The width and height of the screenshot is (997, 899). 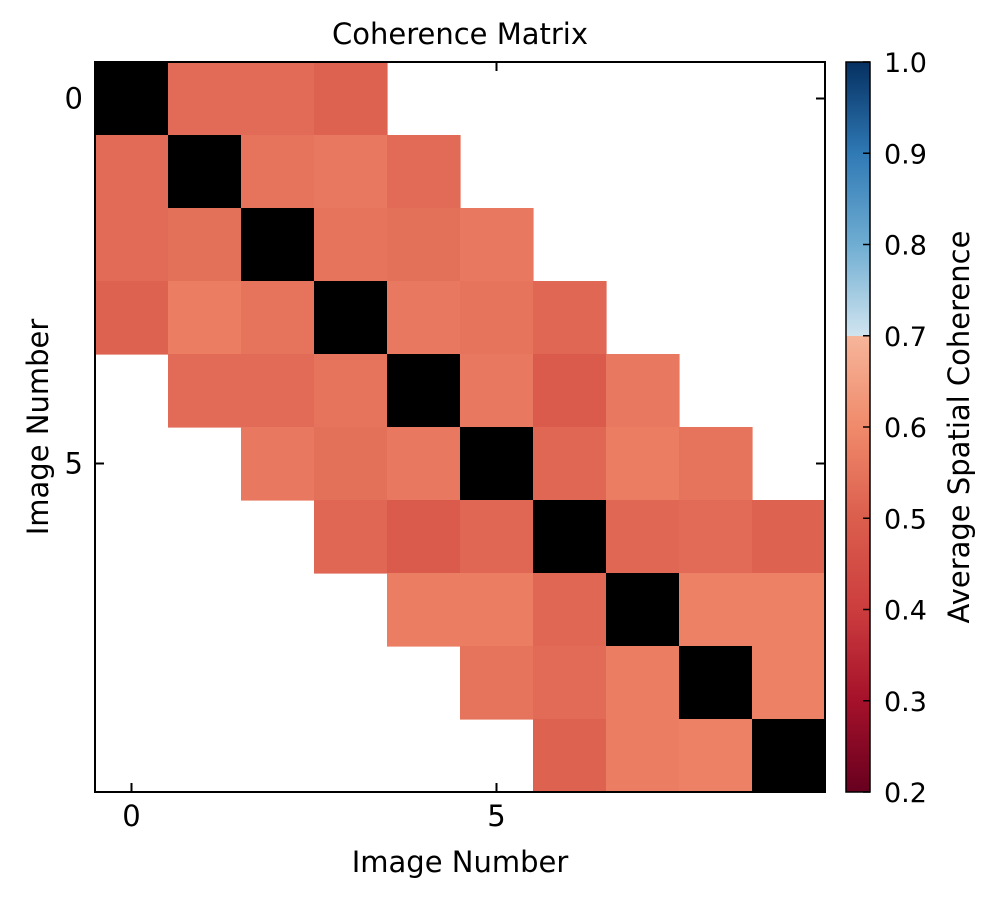 What do you see at coordinates (905, 337) in the screenshot?
I see `colorbar-tick-label: 0.7` at bounding box center [905, 337].